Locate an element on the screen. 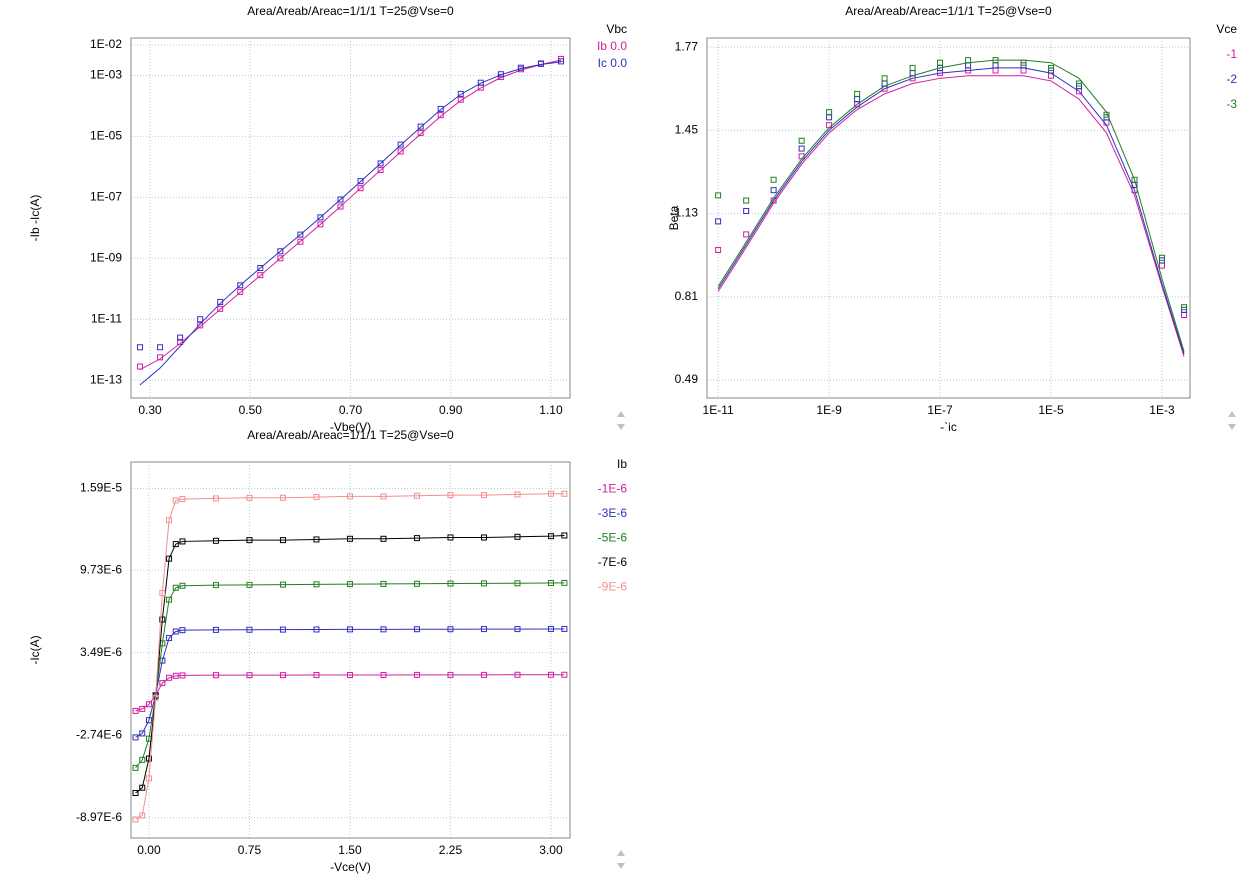  y-tick-label: 1.45 is located at coordinates (687, 130).